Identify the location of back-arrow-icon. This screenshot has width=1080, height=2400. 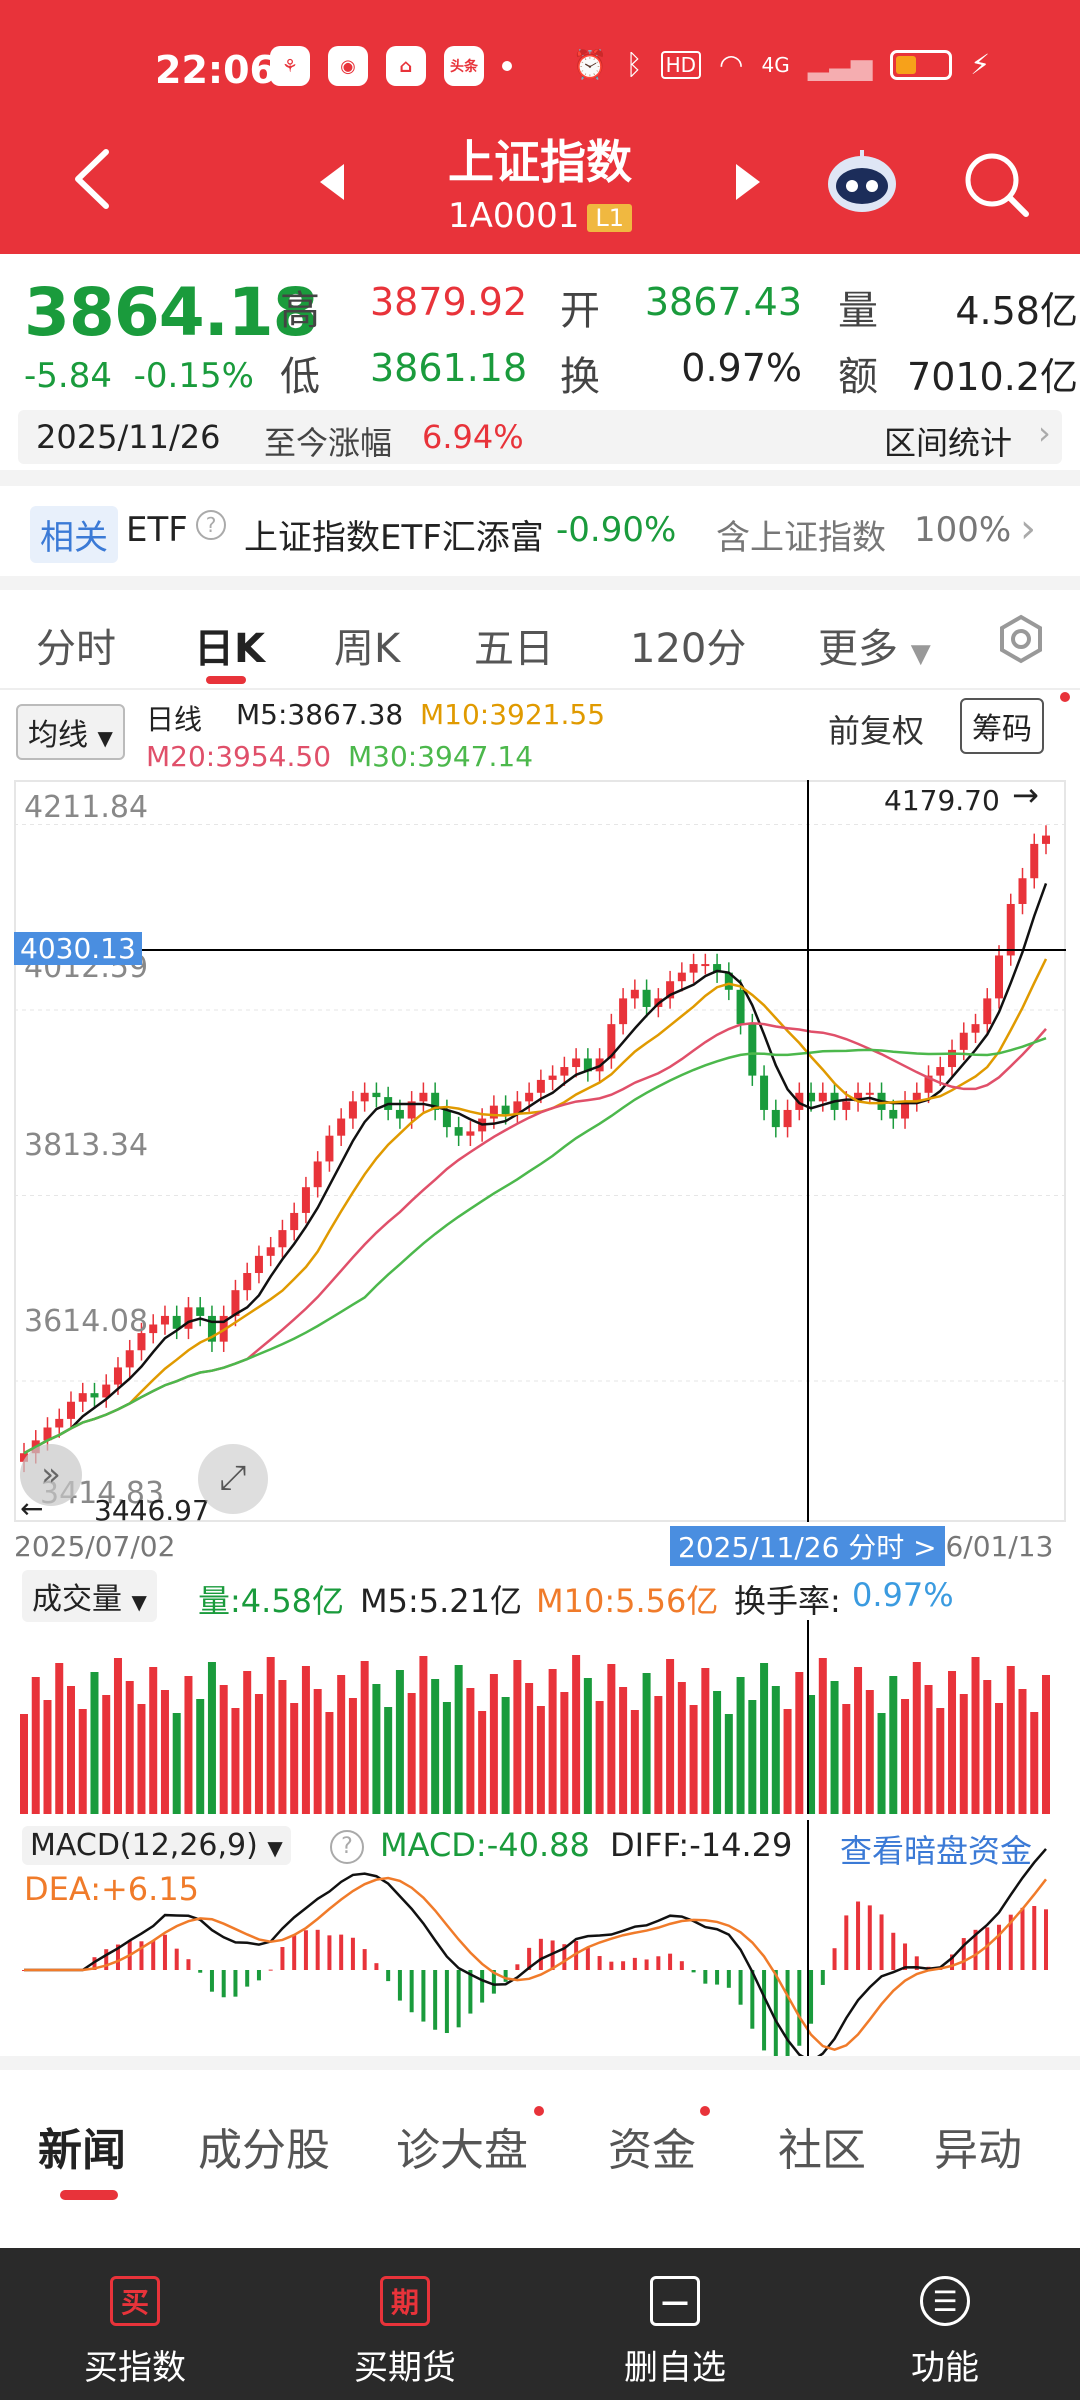
(92, 179).